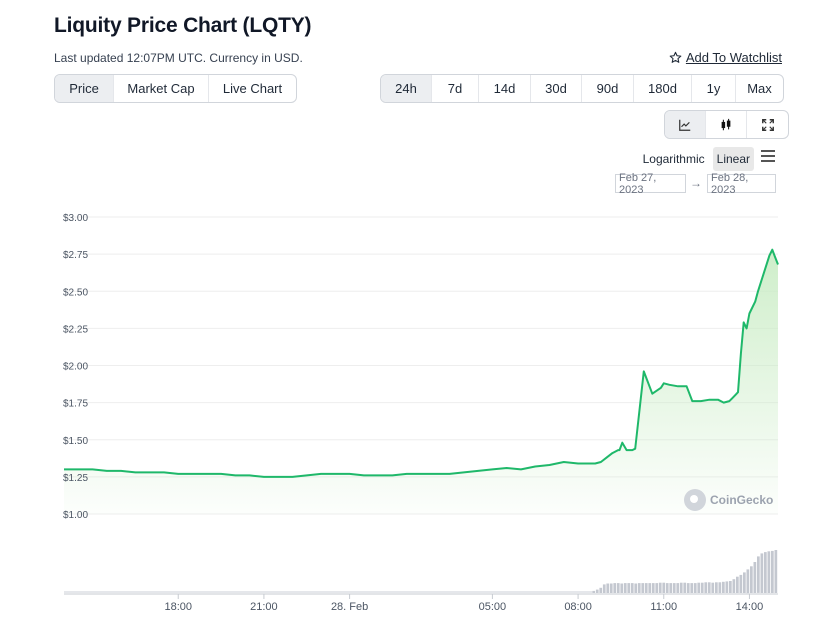 The width and height of the screenshot is (817, 625). I want to click on date-from-input: Feb 27, 2023, so click(650, 184).